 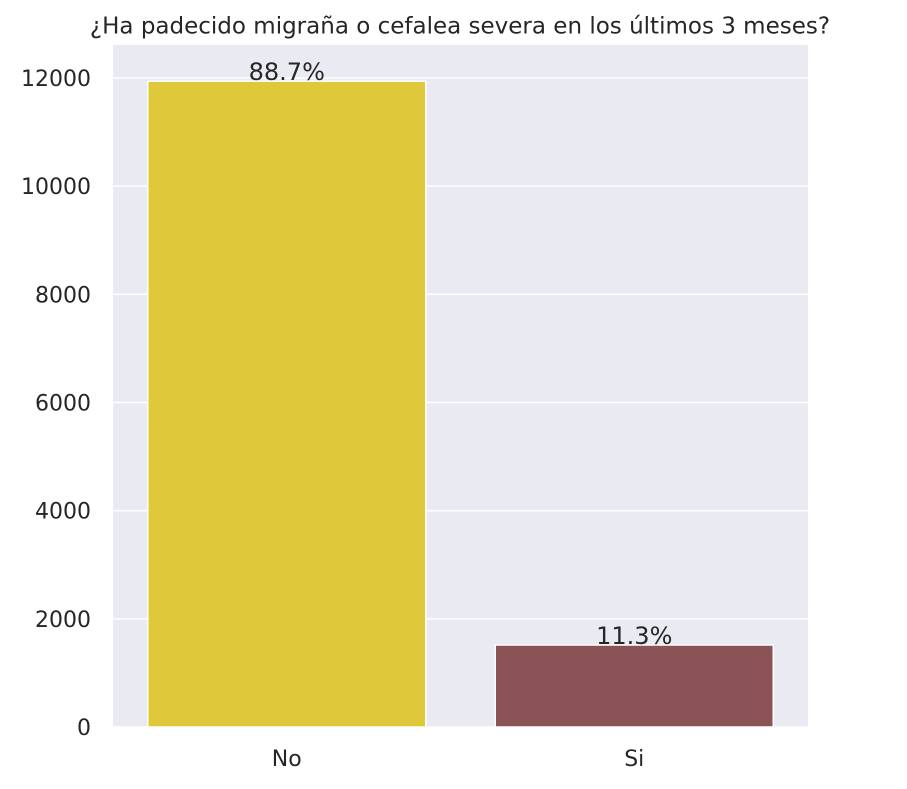 What do you see at coordinates (634, 636) in the screenshot?
I see `bar-annotation: 11.3%` at bounding box center [634, 636].